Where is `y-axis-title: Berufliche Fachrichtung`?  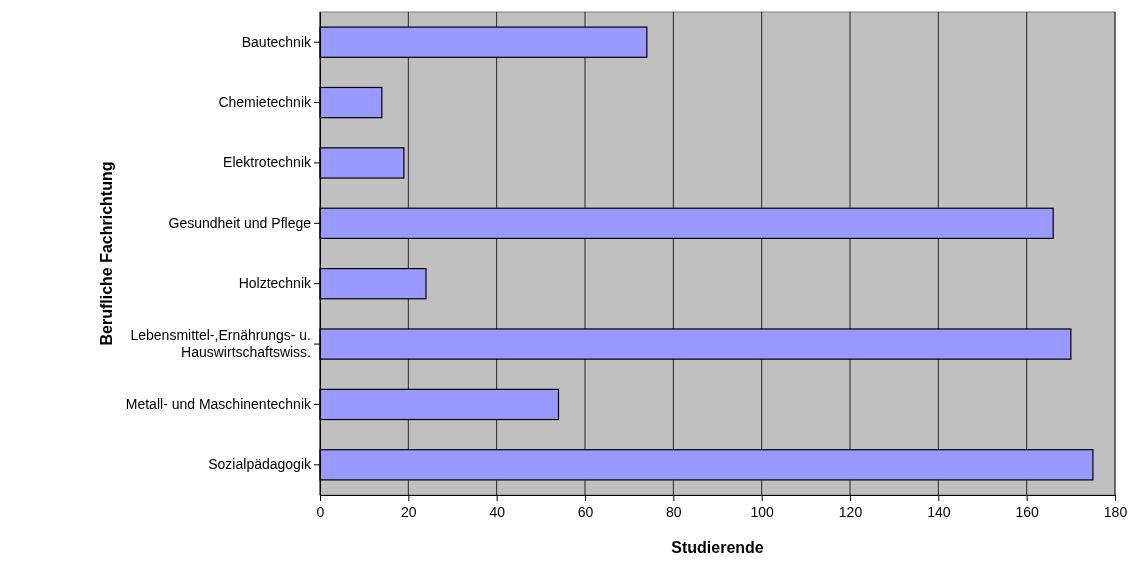 y-axis-title: Berufliche Fachrichtung is located at coordinates (106, 253).